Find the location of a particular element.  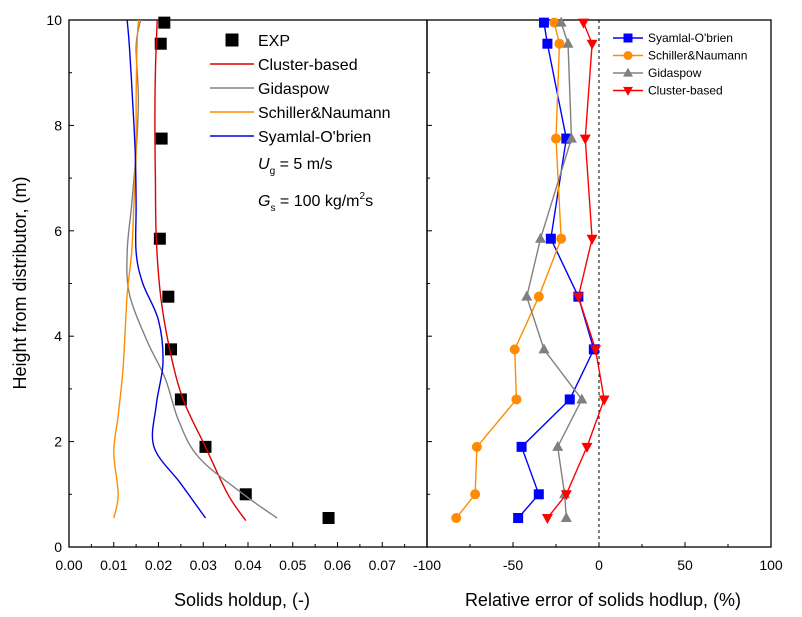

series-schiller-naumann-error is located at coordinates (509, 270).